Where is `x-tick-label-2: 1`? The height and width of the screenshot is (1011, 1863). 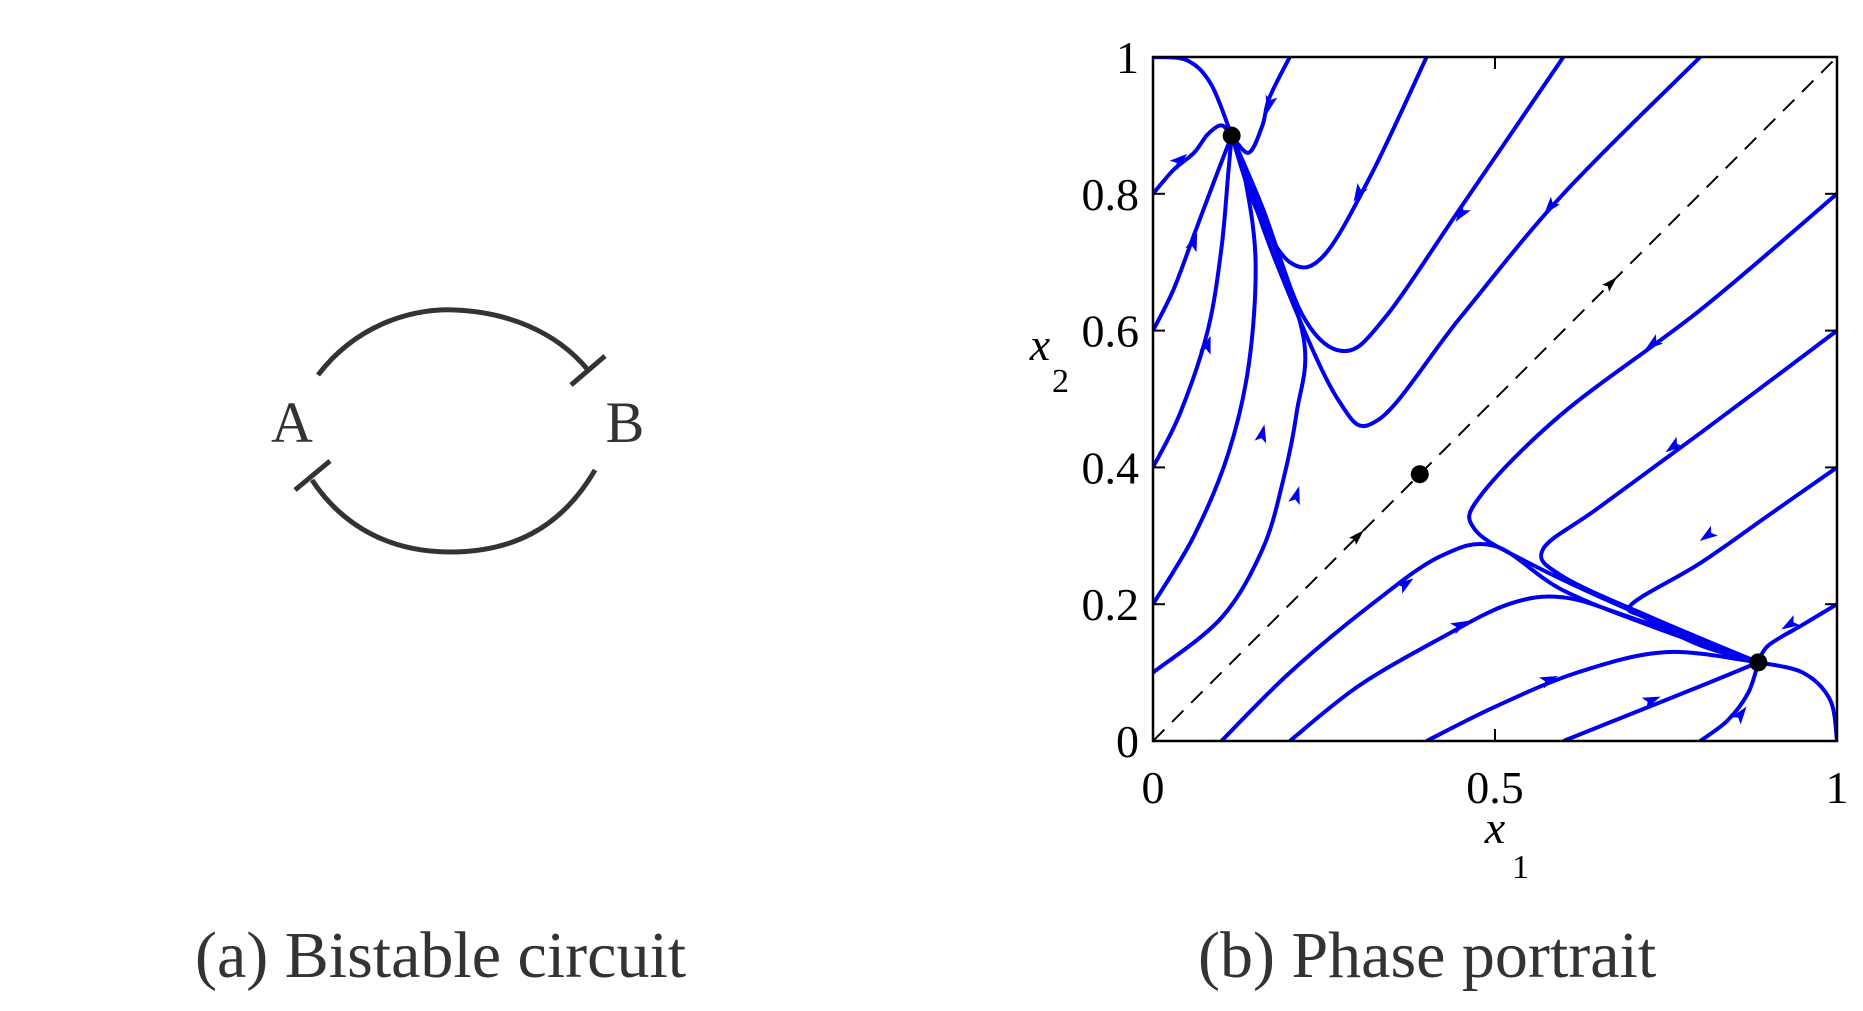 x-tick-label-2: 1 is located at coordinates (1837, 787).